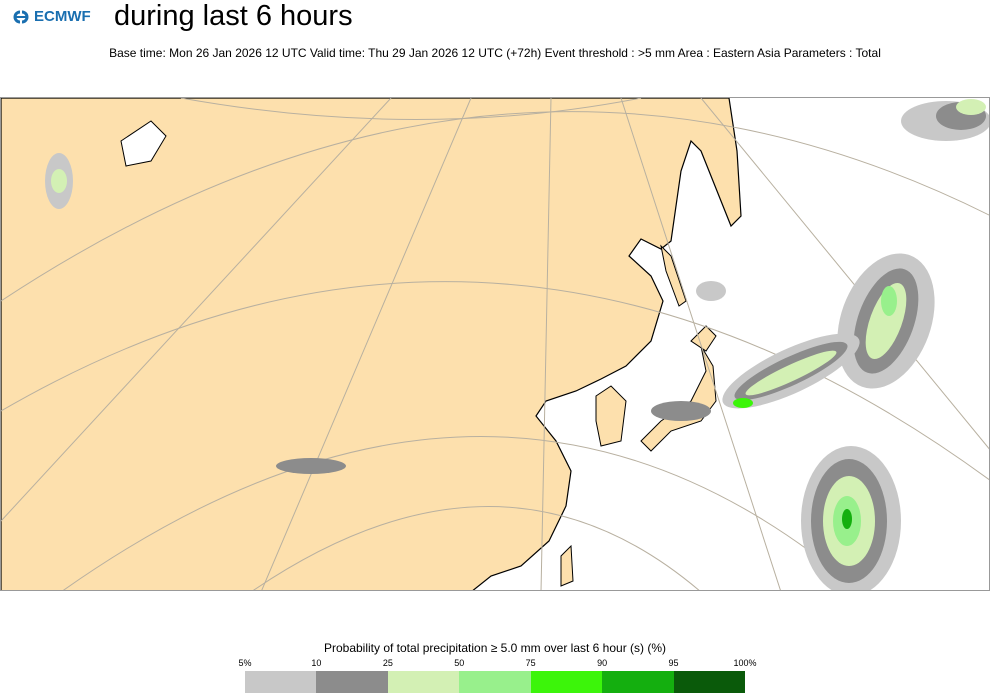 This screenshot has height=700, width=990. Describe the element at coordinates (459, 663) in the screenshot. I see `legend-tick: 50` at that location.